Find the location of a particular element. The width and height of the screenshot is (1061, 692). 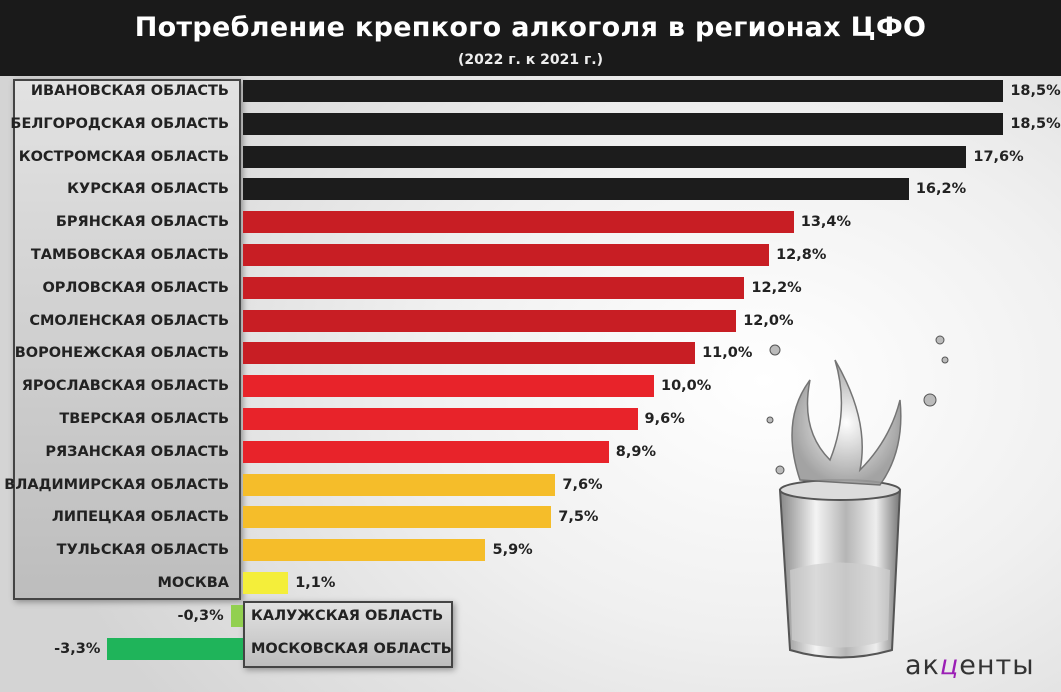

category-label: КОСТРОМСКАЯ ОБЛАСТЬ is located at coordinates (123, 156).